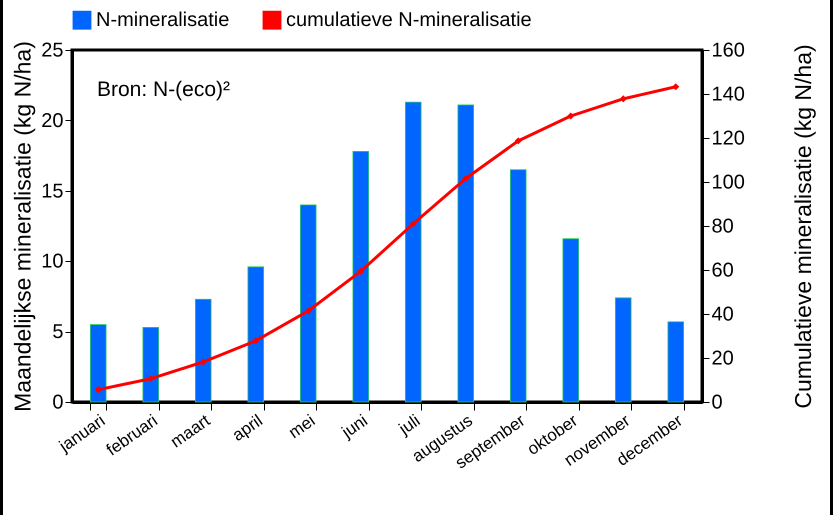 The width and height of the screenshot is (833, 515). I want to click on y-tick-label: 25, so click(52, 51).